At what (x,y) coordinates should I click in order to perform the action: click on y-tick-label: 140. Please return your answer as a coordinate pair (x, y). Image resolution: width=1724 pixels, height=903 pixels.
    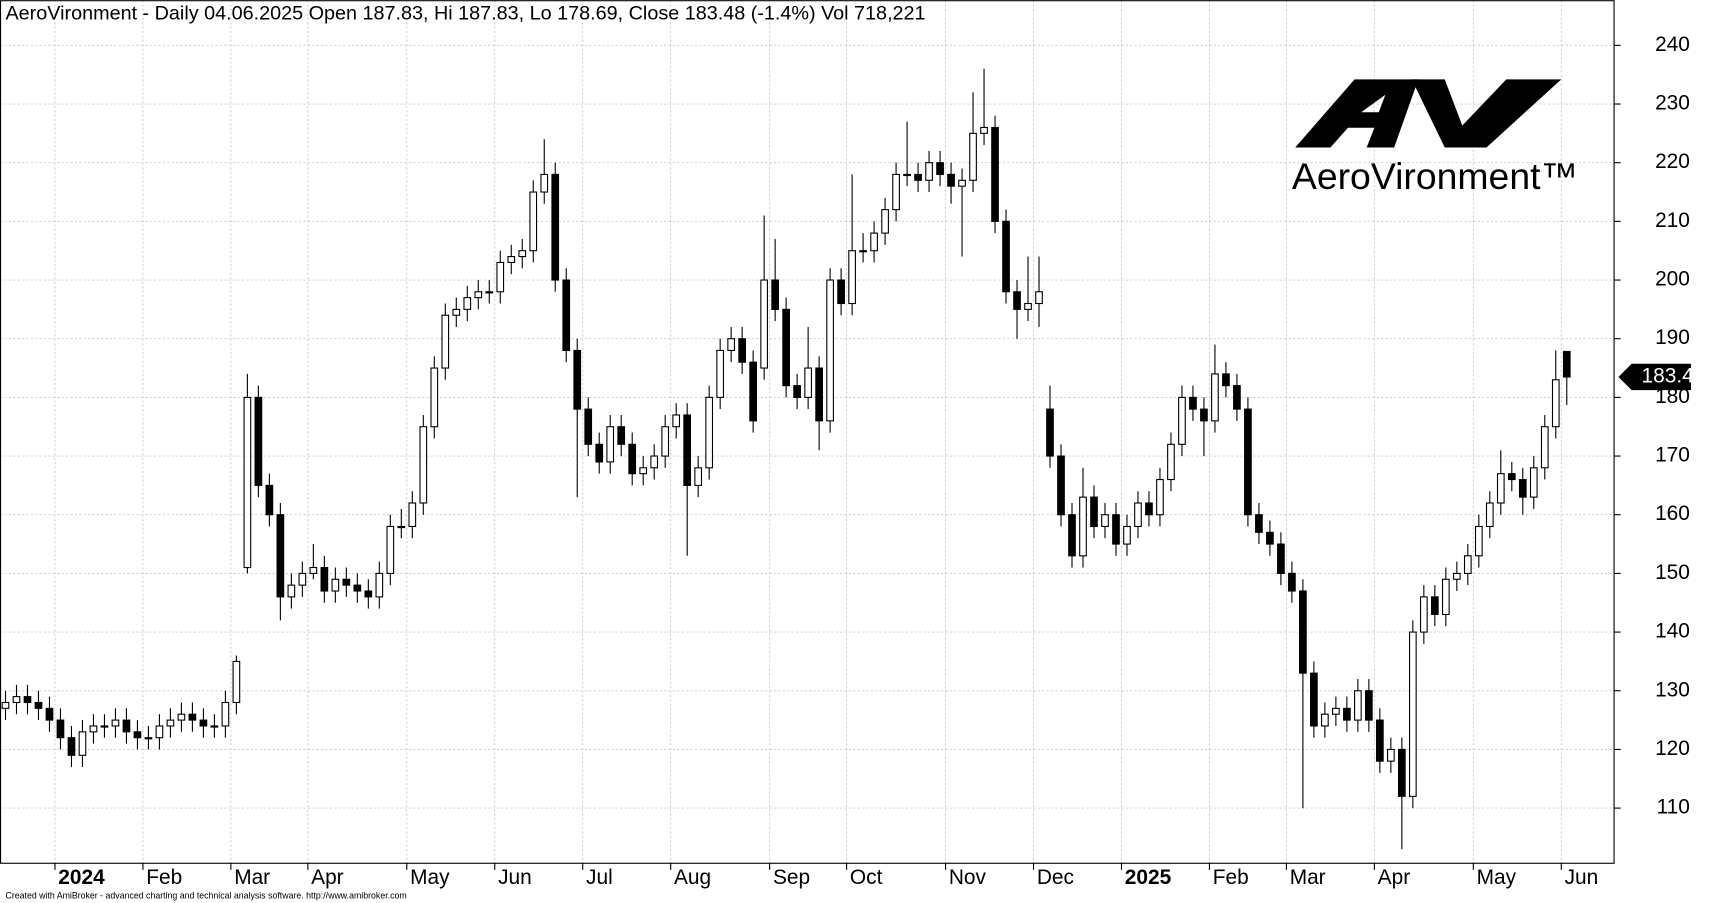
    Looking at the image, I should click on (1672, 631).